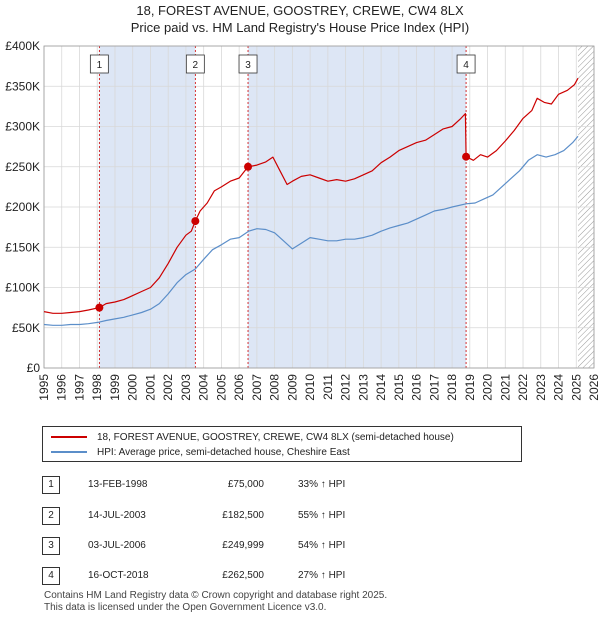  I want to click on x-tick-label: 1999, so click(115, 387).